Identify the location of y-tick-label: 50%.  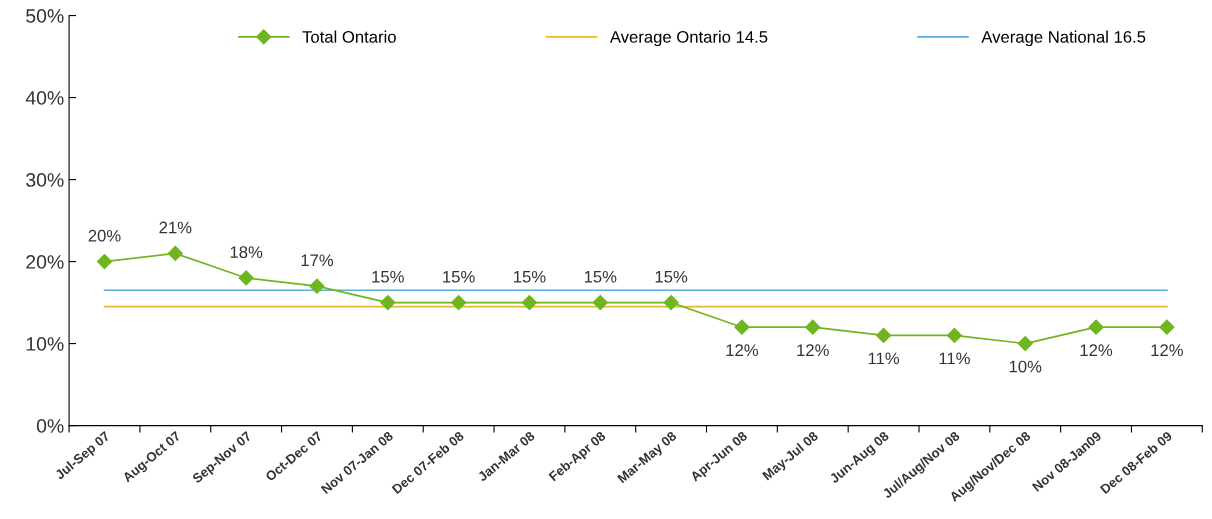
(45, 16).